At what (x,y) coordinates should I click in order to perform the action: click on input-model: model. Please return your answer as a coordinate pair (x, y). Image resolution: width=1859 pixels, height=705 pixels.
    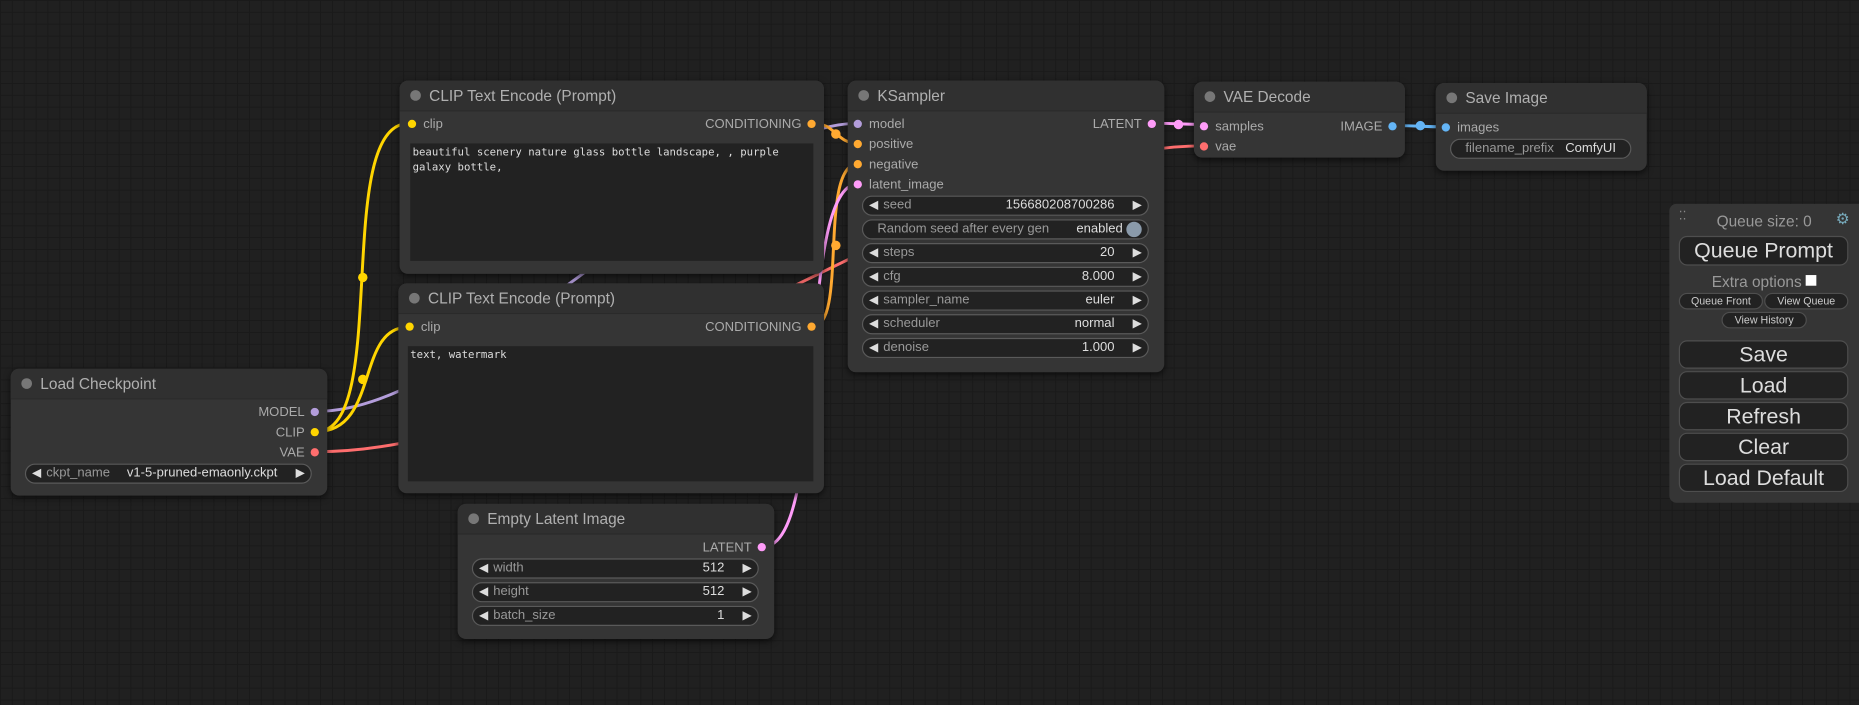
    Looking at the image, I should click on (877, 124).